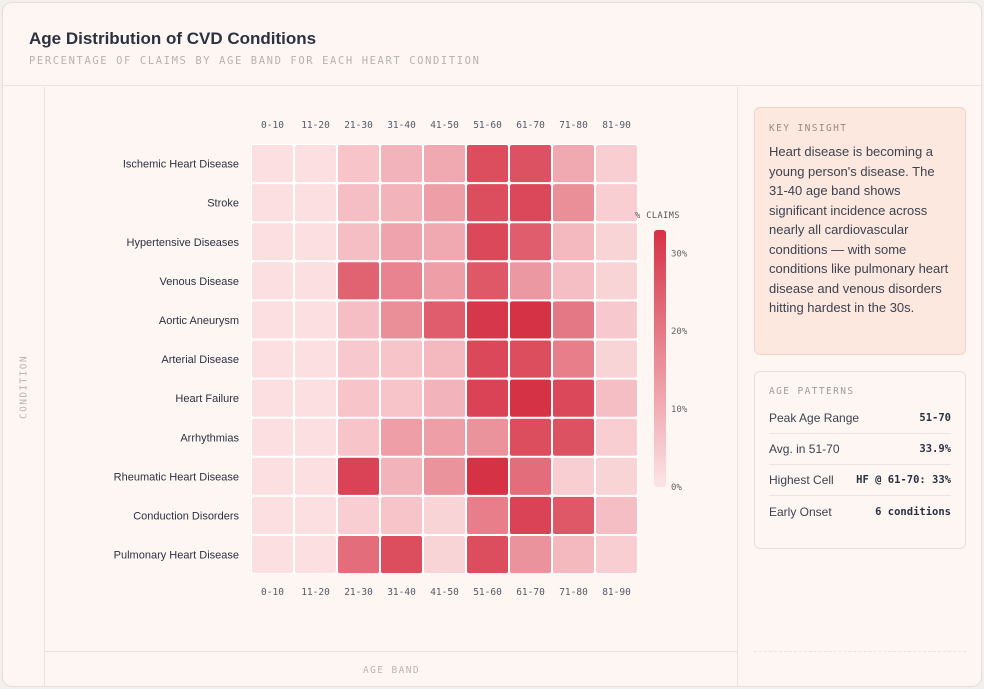 The height and width of the screenshot is (689, 984). What do you see at coordinates (176, 477) in the screenshot?
I see `y-tick-label: Rheumatic Heart Disease` at bounding box center [176, 477].